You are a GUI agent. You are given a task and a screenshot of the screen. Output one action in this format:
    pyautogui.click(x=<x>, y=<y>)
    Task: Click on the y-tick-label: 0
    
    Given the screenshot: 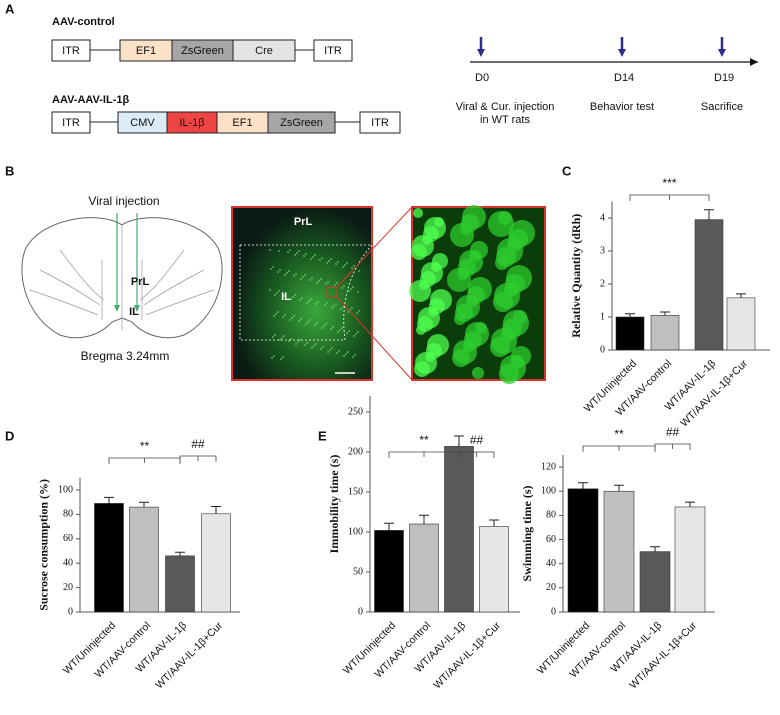 What is the action you would take?
    pyautogui.click(x=553, y=611)
    